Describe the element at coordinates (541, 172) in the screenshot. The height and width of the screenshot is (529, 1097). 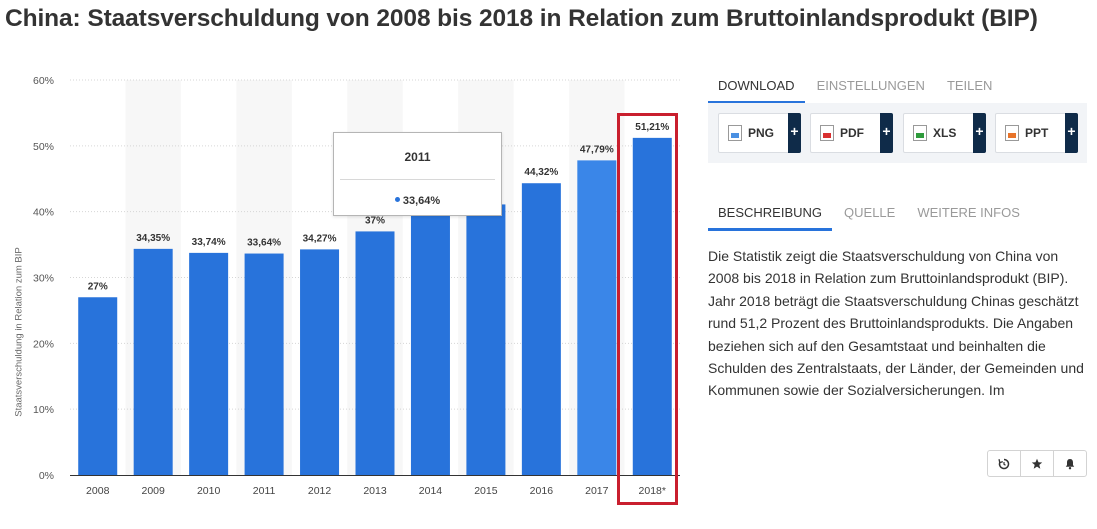
I see `data-label: 44,32%` at that location.